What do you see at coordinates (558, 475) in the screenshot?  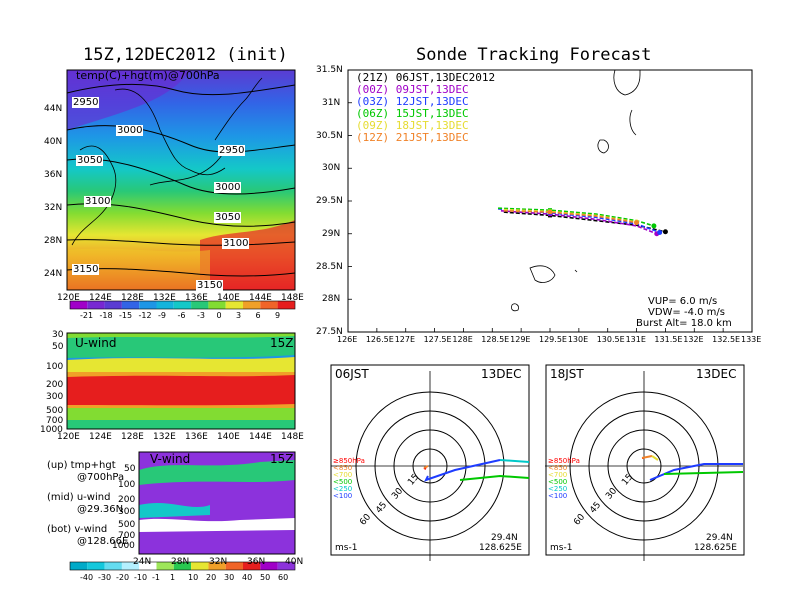 I see `hodo-legend-entry: <700` at bounding box center [558, 475].